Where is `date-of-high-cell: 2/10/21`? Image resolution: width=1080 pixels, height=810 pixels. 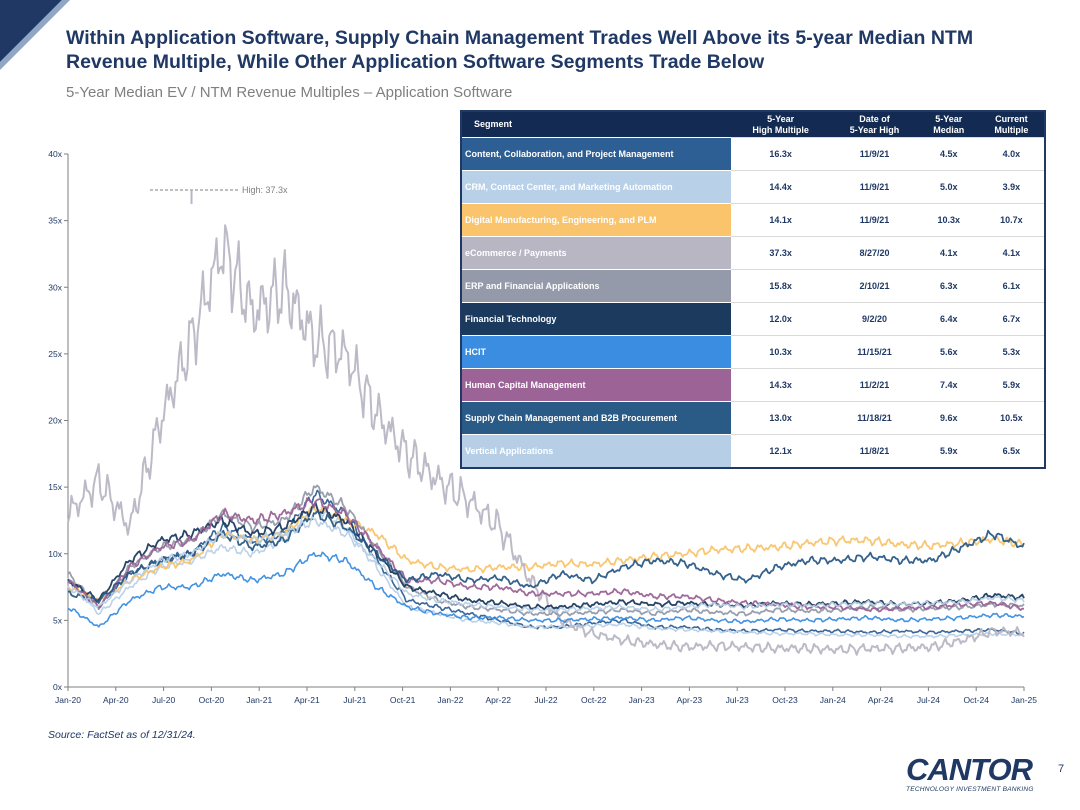 date-of-high-cell: 2/10/21 is located at coordinates (874, 286).